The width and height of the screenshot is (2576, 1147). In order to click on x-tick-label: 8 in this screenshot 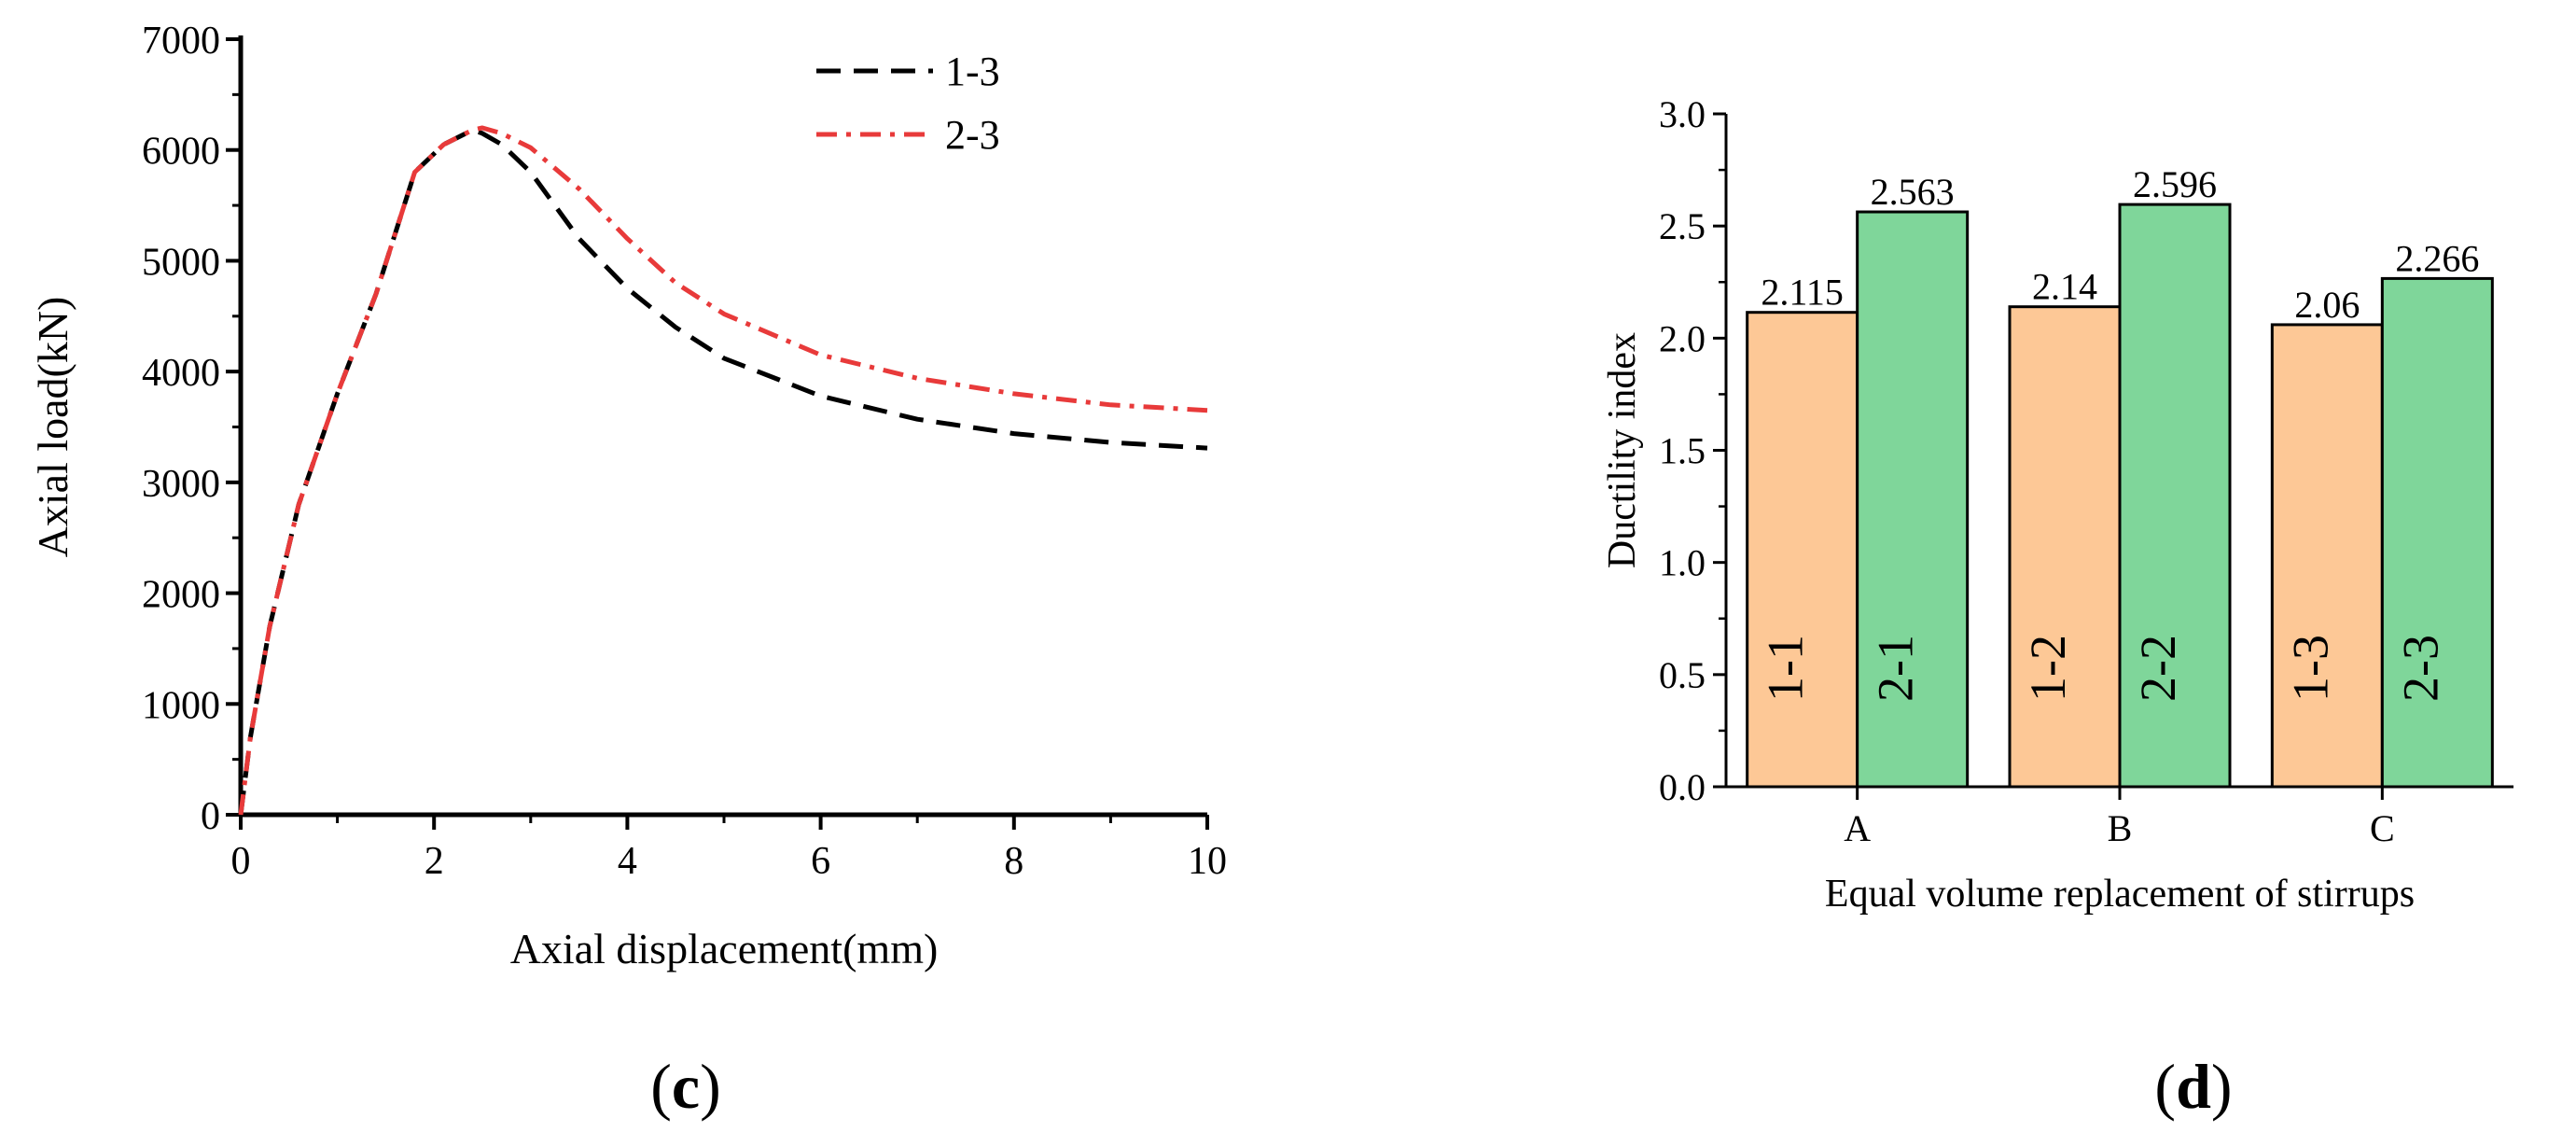, I will do `click(1013, 862)`.